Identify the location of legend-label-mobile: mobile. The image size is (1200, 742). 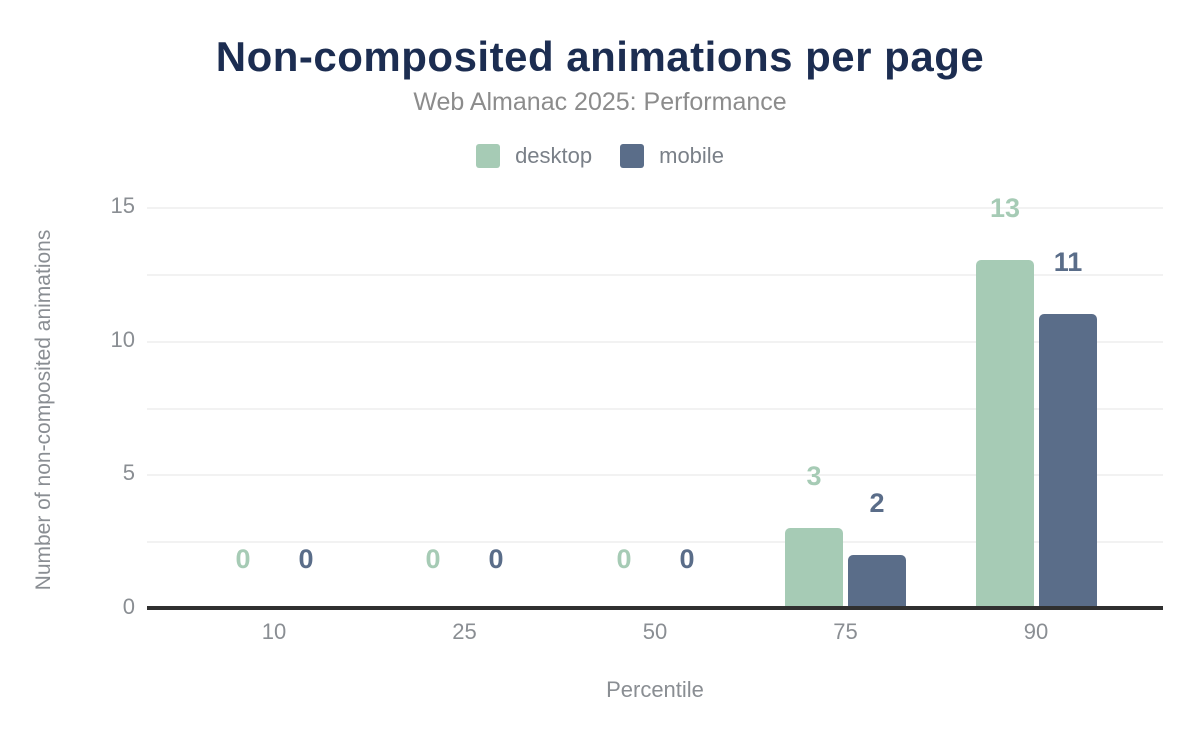
(691, 155).